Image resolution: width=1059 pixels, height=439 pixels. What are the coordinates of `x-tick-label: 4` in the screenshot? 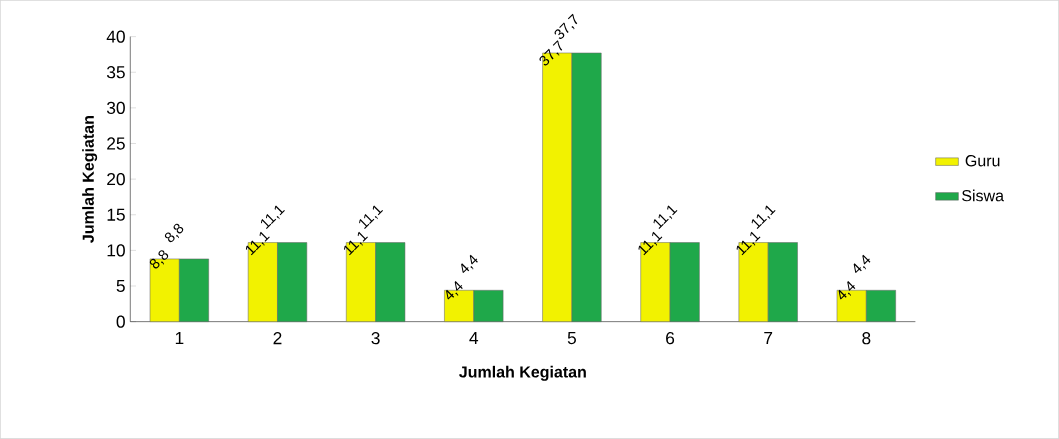 It's located at (474, 338).